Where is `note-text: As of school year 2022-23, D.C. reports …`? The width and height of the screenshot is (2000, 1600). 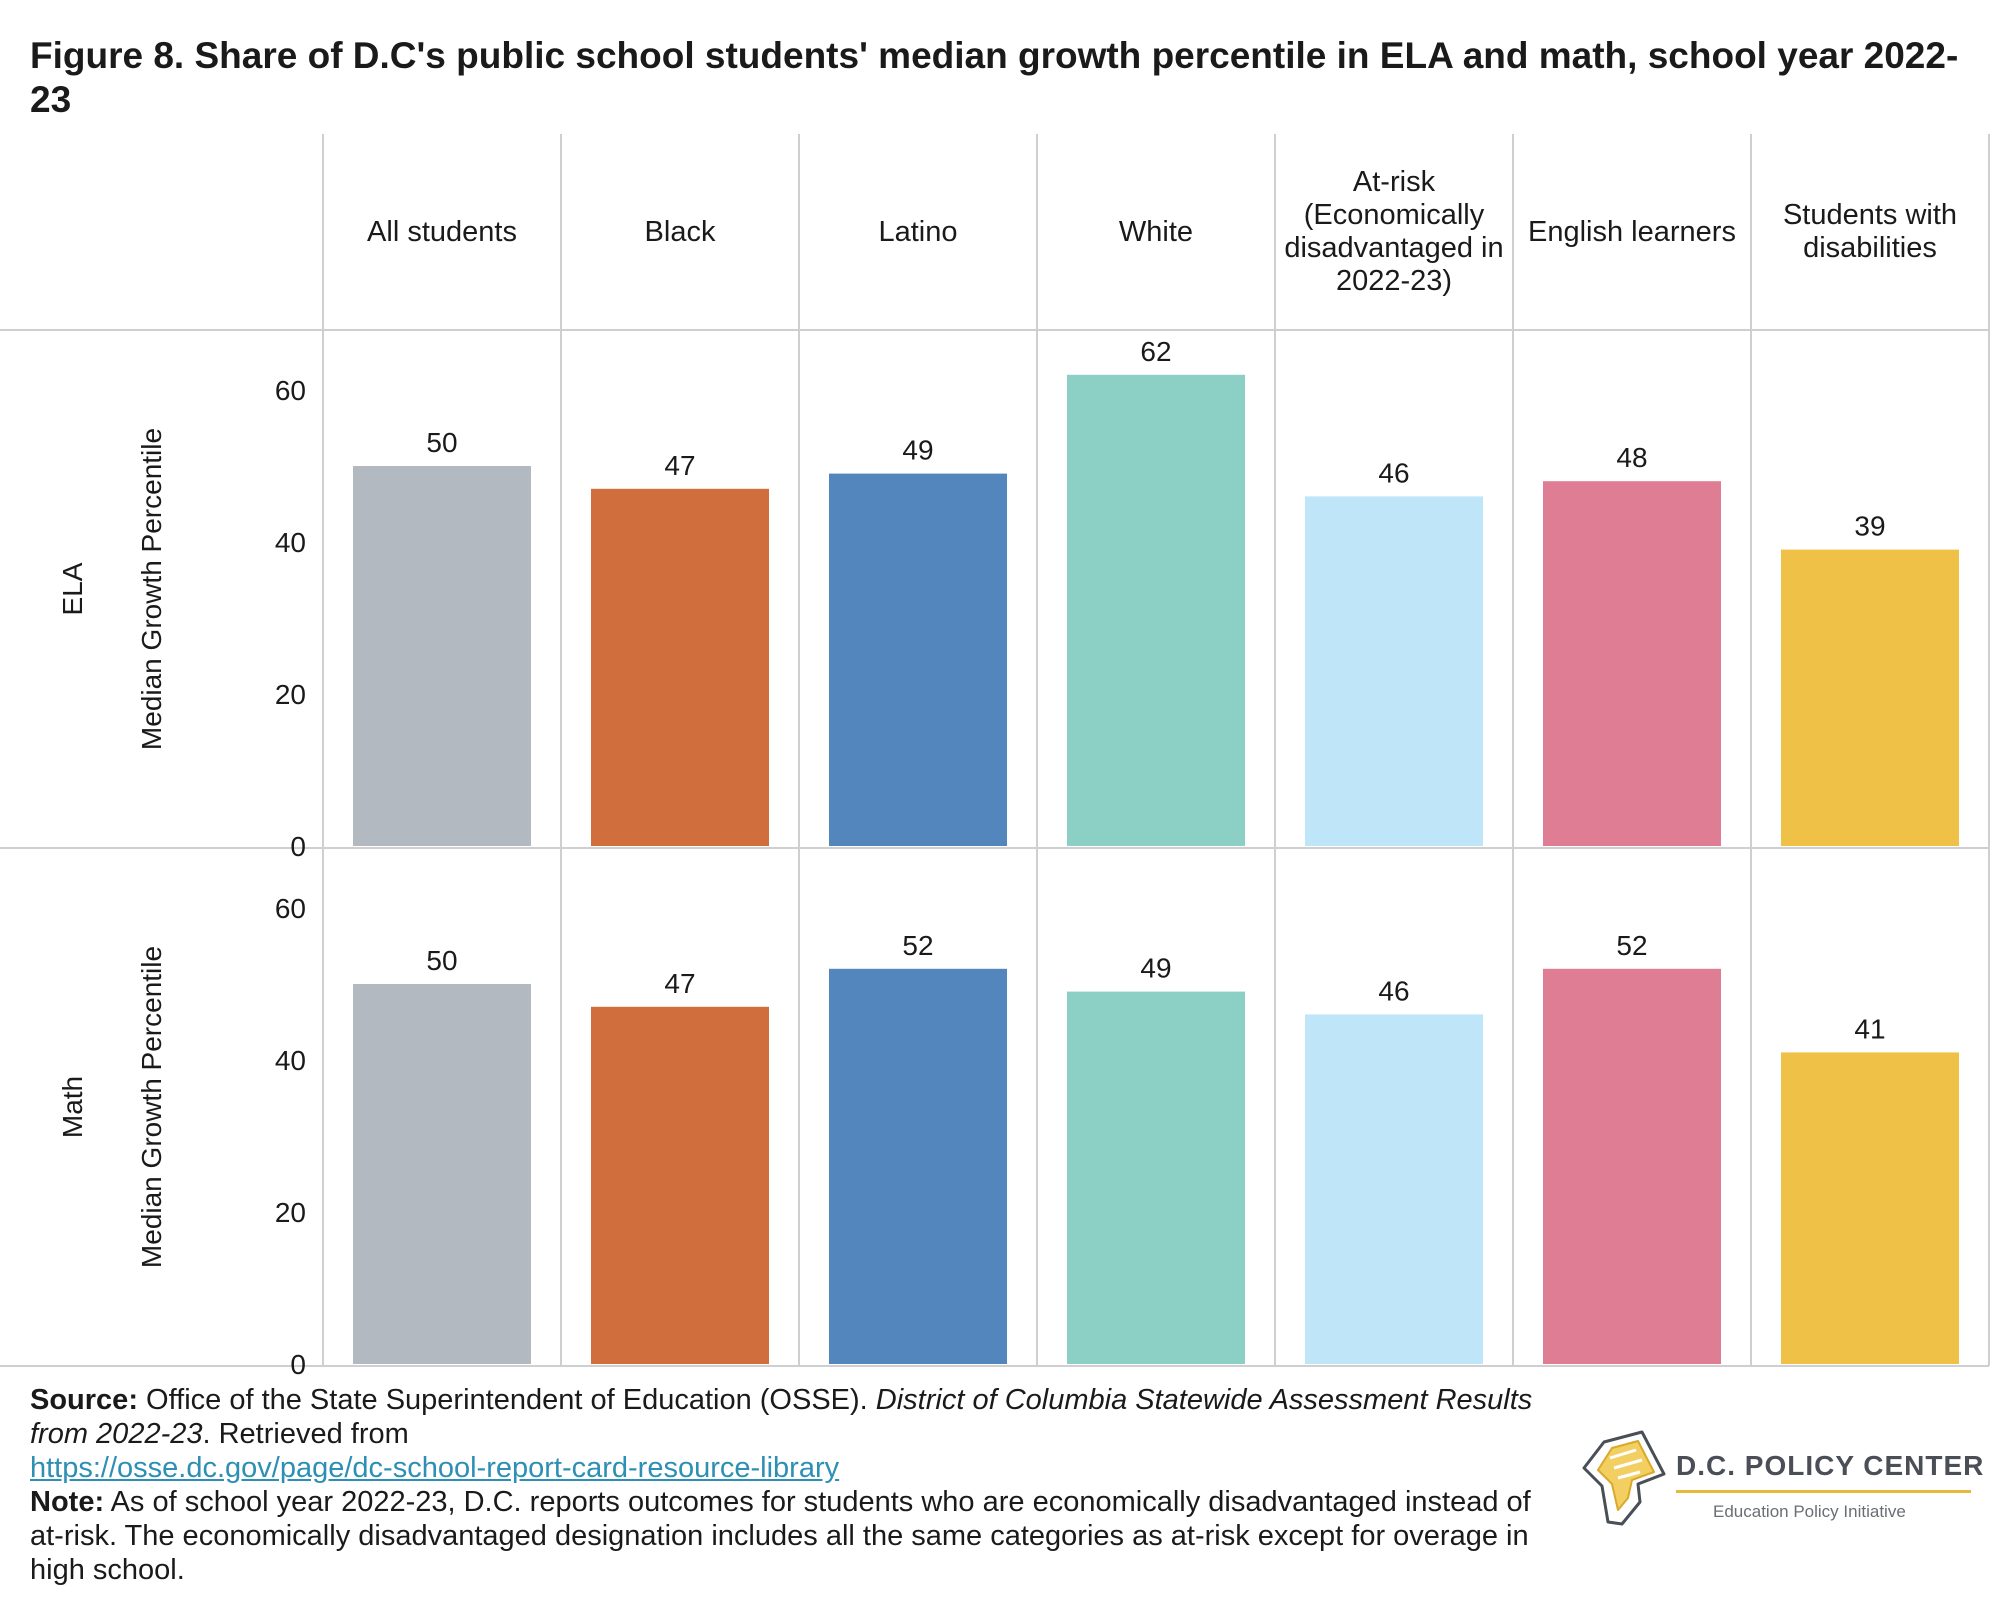
note-text: As of school year 2022-23, D.C. reports … is located at coordinates (780, 1536).